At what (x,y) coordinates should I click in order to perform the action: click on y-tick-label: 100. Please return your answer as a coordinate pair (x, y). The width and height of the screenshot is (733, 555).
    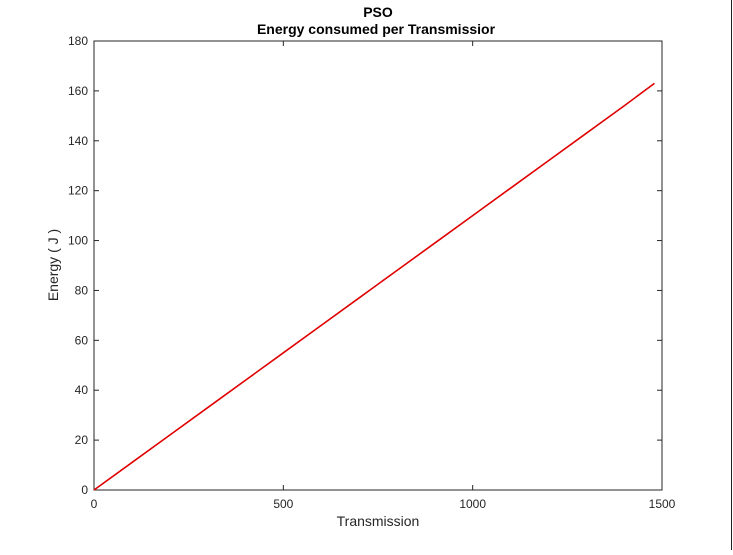
    Looking at the image, I should click on (78, 241).